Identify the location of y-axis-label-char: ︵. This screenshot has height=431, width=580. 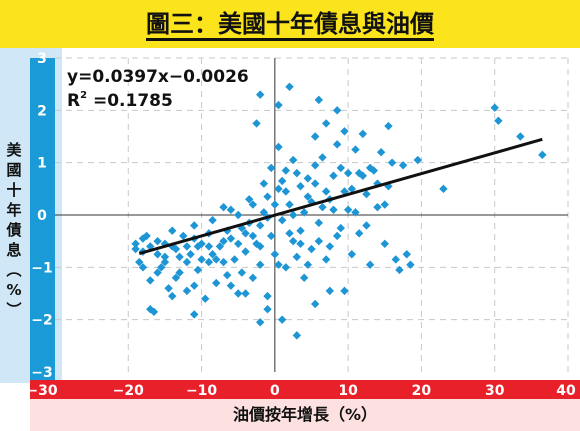
(14, 270).